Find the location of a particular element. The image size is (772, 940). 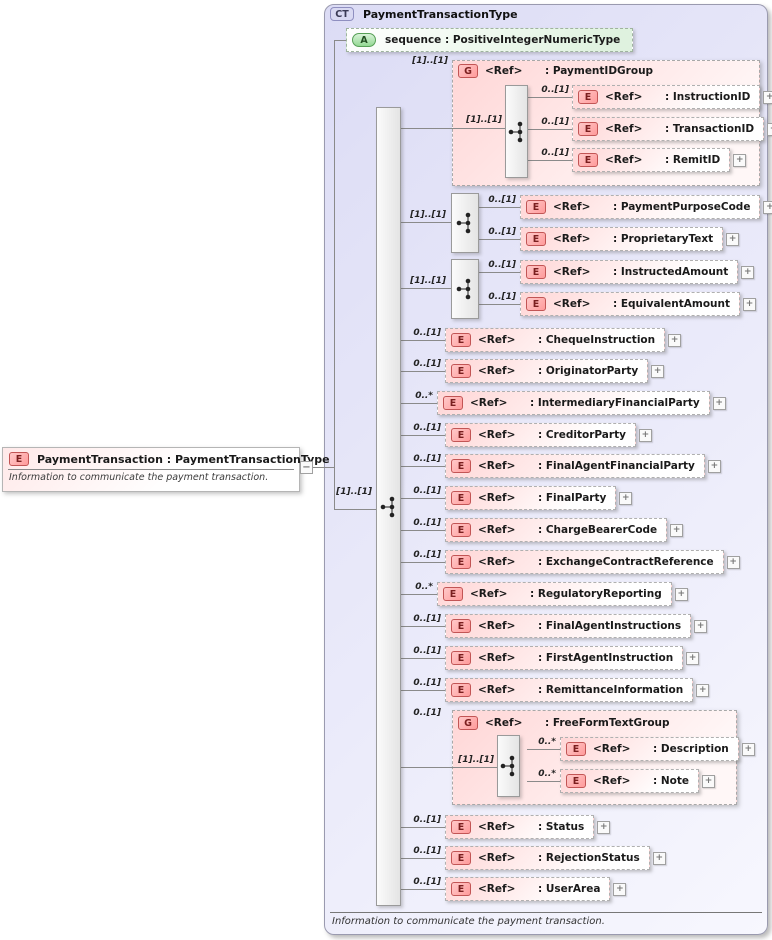

collapse-icon: − is located at coordinates (306, 467).